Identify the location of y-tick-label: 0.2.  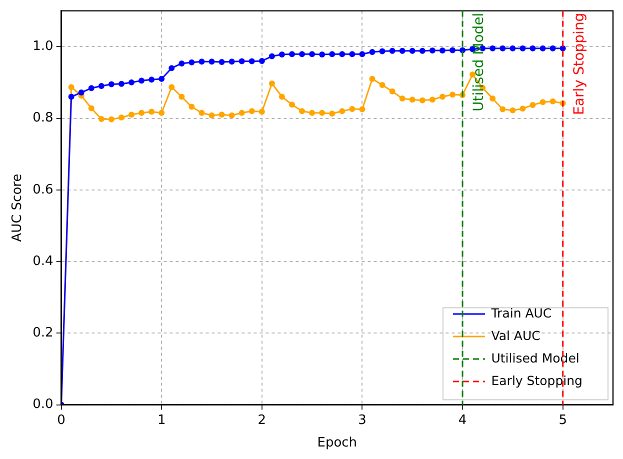
(43, 333).